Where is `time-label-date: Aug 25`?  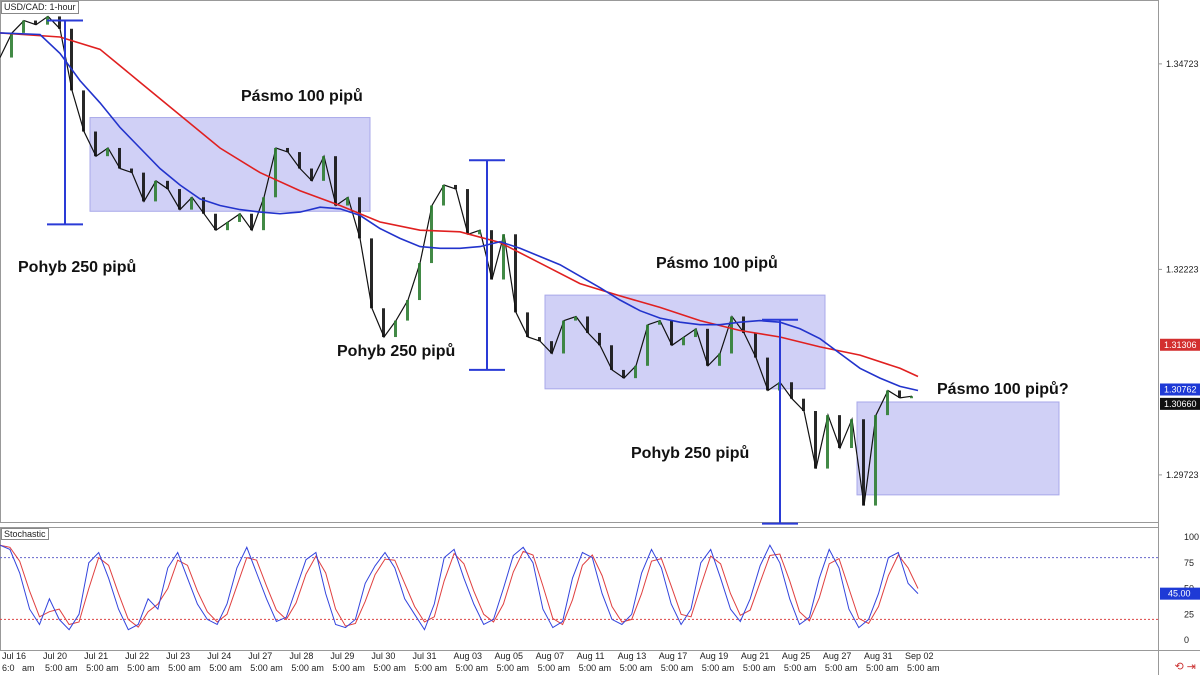
time-label-date: Aug 25 is located at coordinates (796, 656).